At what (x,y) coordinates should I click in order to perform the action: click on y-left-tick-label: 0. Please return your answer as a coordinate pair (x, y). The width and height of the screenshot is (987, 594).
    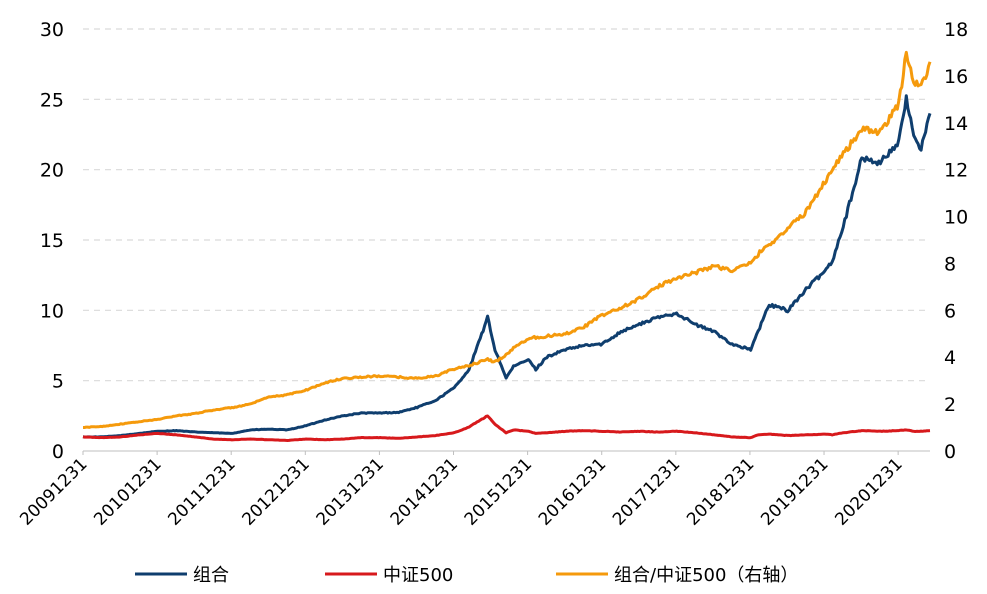
    Looking at the image, I should click on (58, 452).